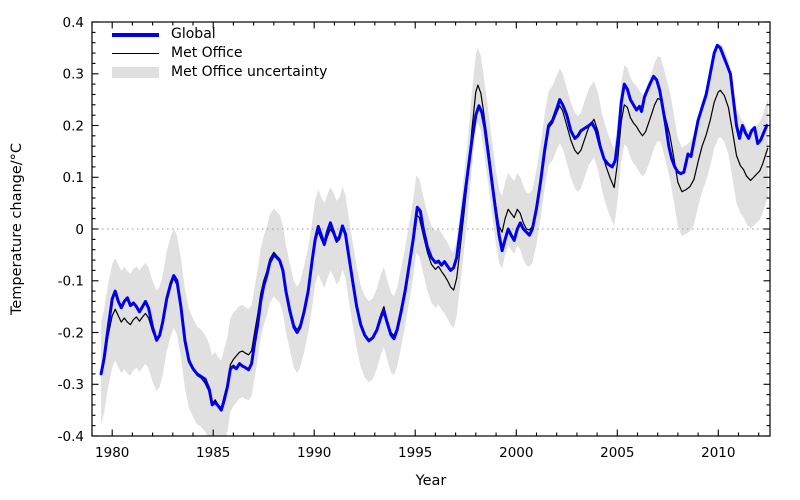 This screenshot has width=800, height=500. What do you see at coordinates (314, 453) in the screenshot?
I see `x-tick-label-1990: 1990` at bounding box center [314, 453].